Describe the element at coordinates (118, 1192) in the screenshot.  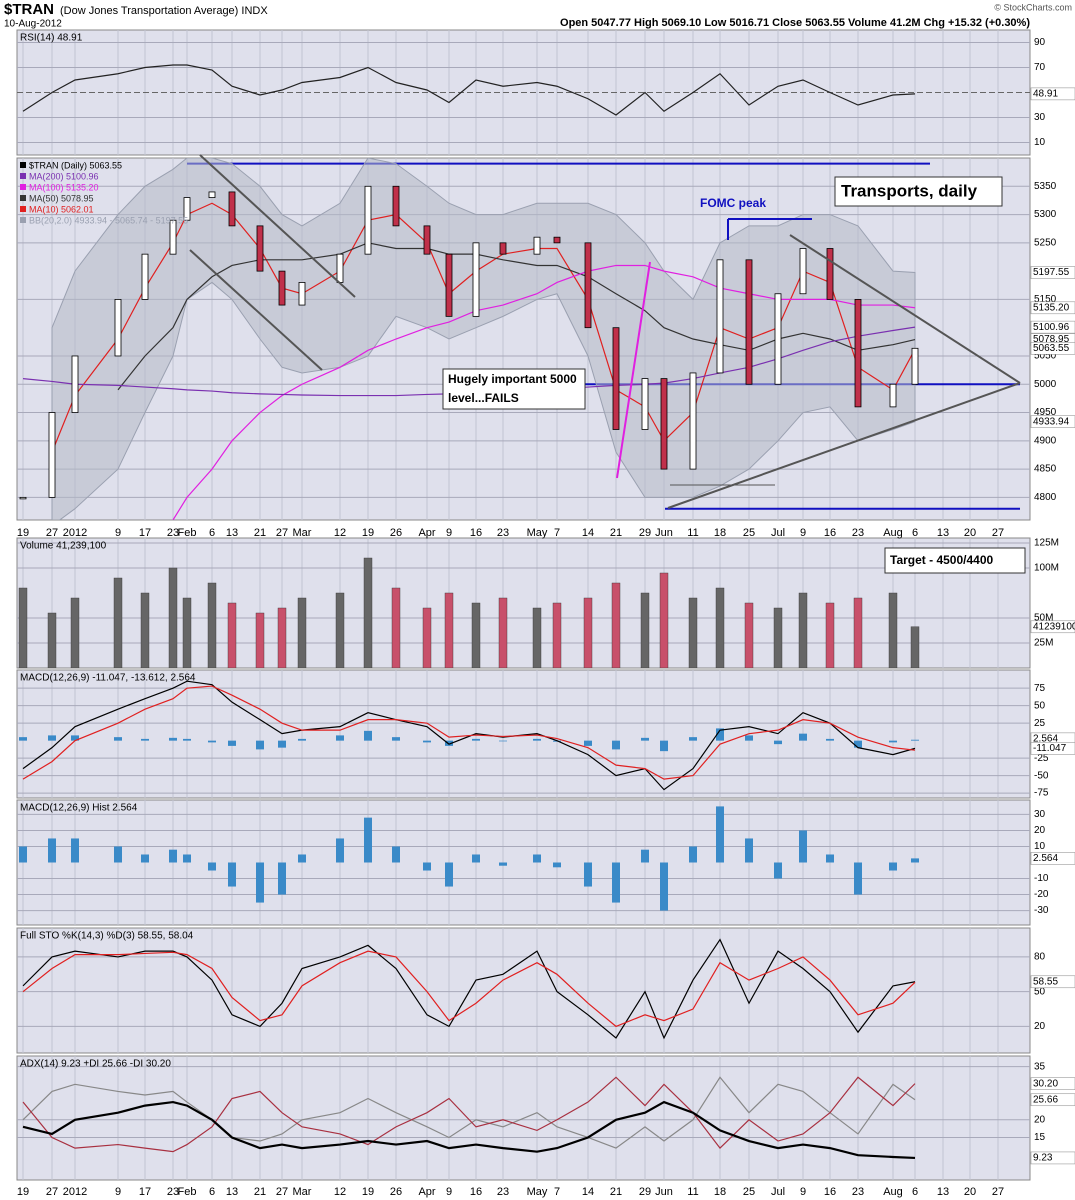
I see `x-tick-label: 9` at that location.